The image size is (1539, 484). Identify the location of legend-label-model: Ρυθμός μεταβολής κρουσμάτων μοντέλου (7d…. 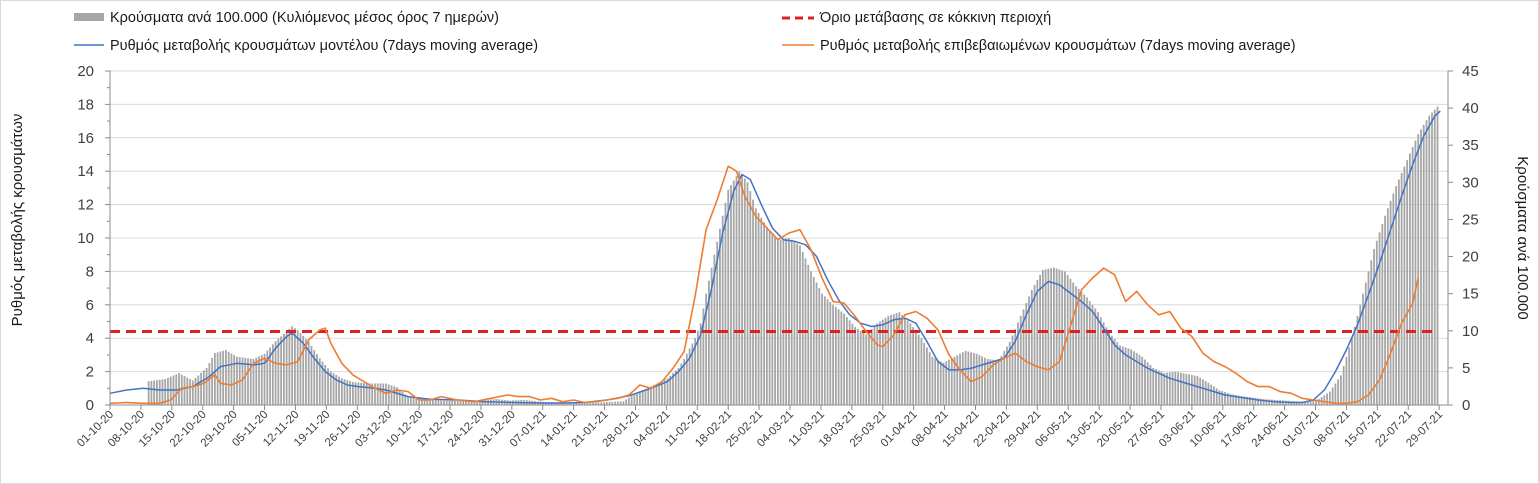
(324, 46).